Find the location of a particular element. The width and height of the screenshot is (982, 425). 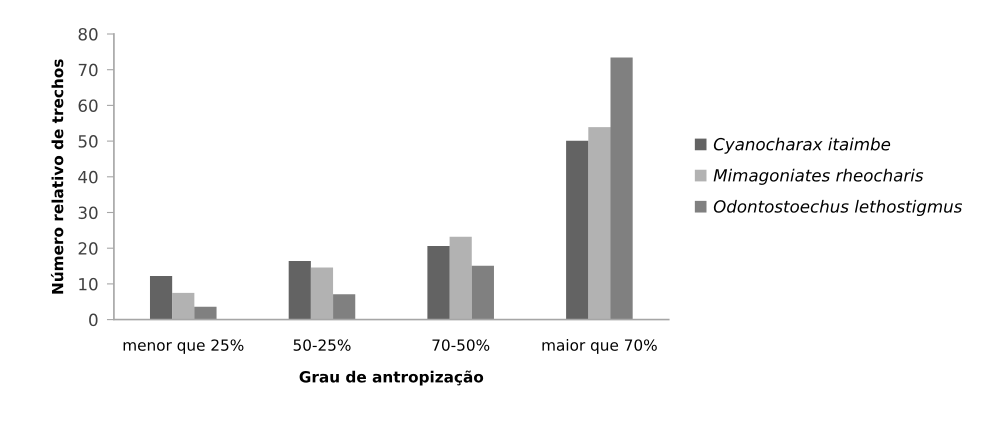

y-tick-label: 80 is located at coordinates (88, 34).